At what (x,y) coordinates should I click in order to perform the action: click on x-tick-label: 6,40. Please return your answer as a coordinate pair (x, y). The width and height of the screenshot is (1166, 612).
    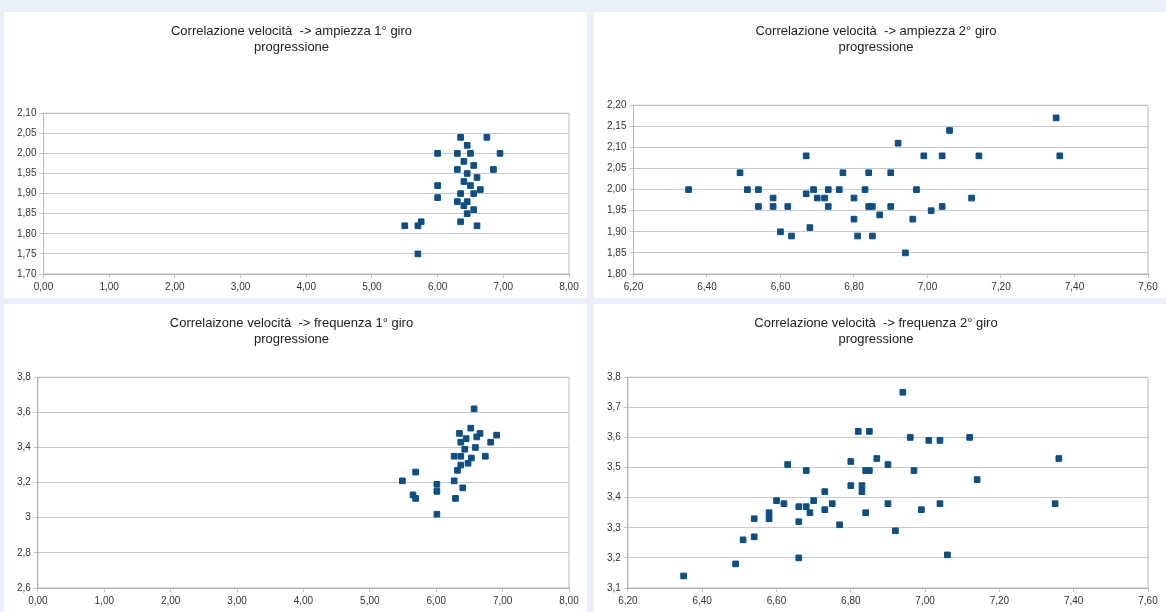
    Looking at the image, I should click on (702, 600).